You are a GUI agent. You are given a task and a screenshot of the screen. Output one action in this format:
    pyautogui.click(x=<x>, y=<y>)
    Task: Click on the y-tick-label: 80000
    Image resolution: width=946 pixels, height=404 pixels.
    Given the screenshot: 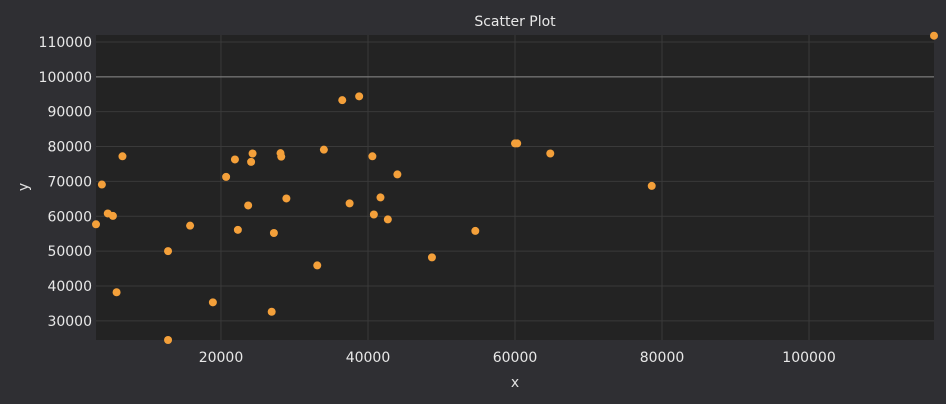 What is the action you would take?
    pyautogui.click(x=69, y=148)
    